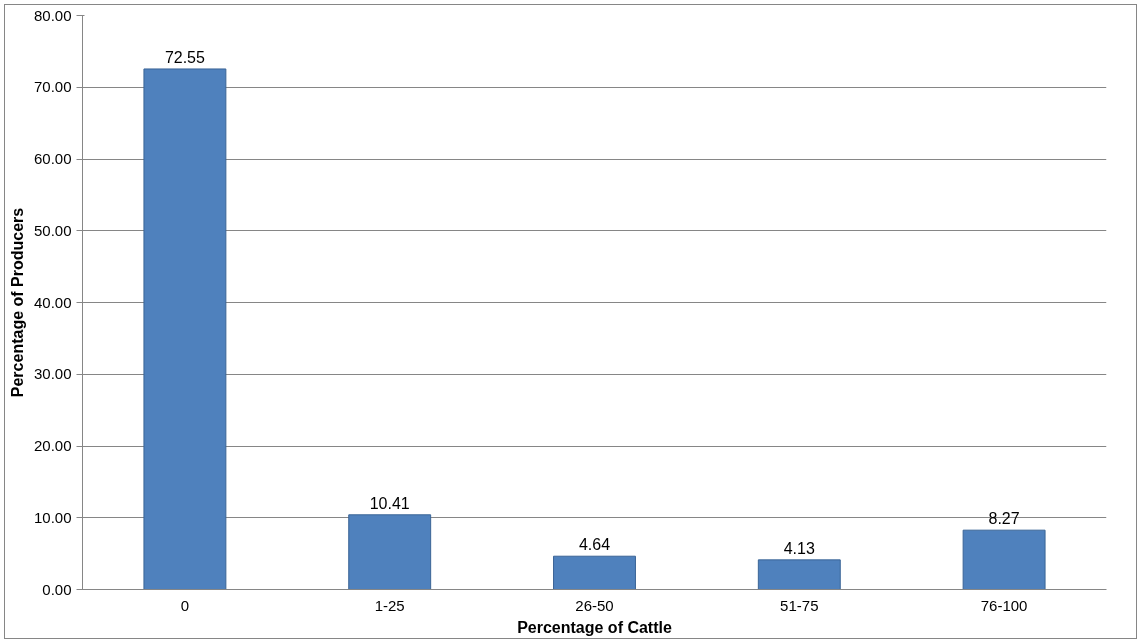  What do you see at coordinates (594, 545) in the screenshot?
I see `data-label: 4.64` at bounding box center [594, 545].